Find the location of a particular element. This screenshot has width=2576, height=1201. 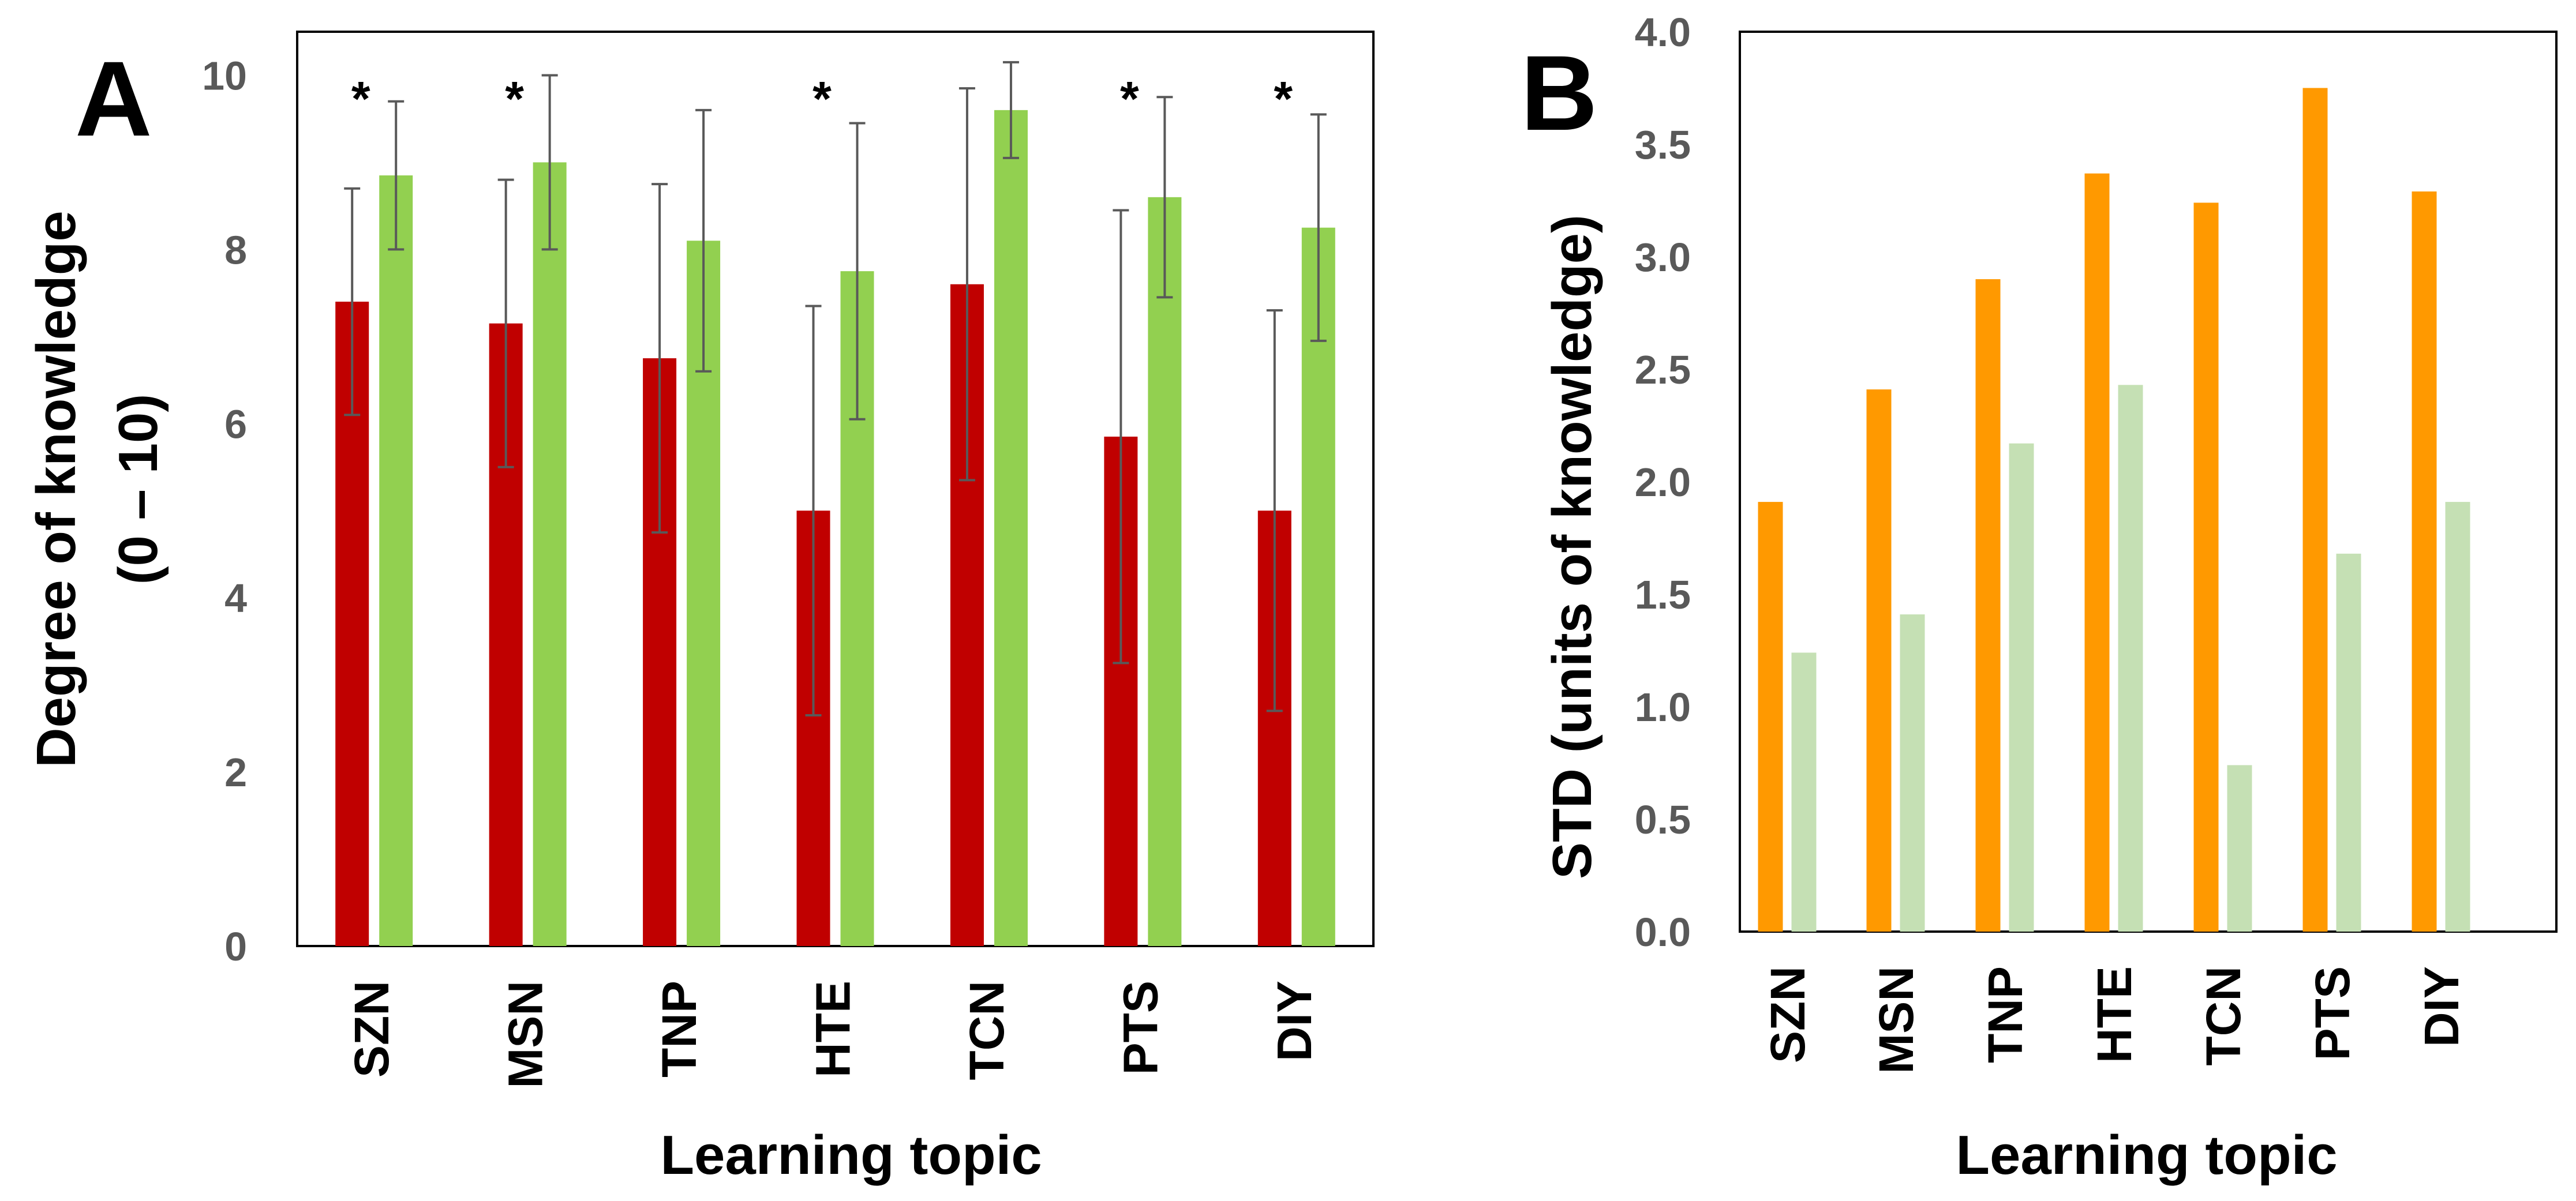

panel-a-y-tick-label: 0 is located at coordinates (235, 946).